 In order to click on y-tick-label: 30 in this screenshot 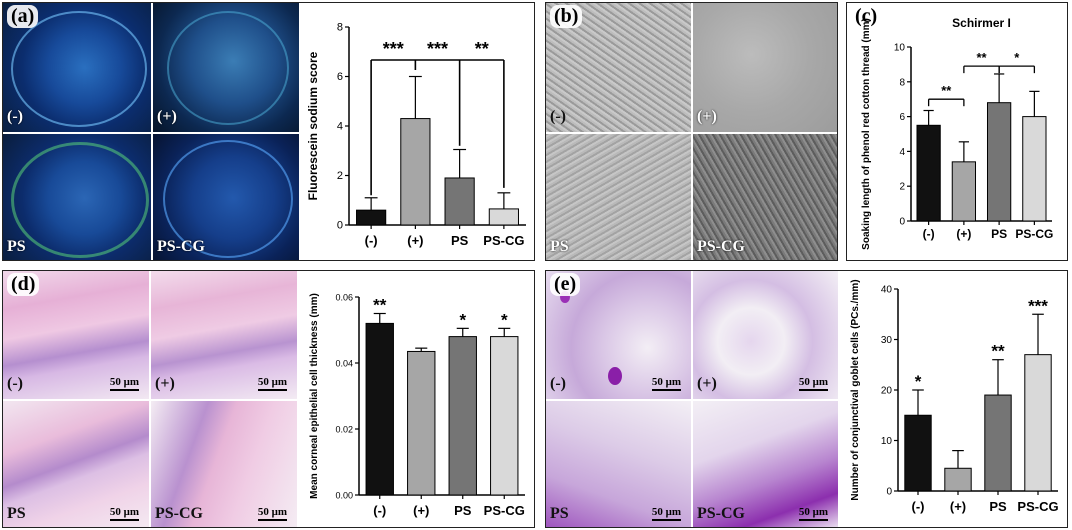, I will do `click(887, 340)`.